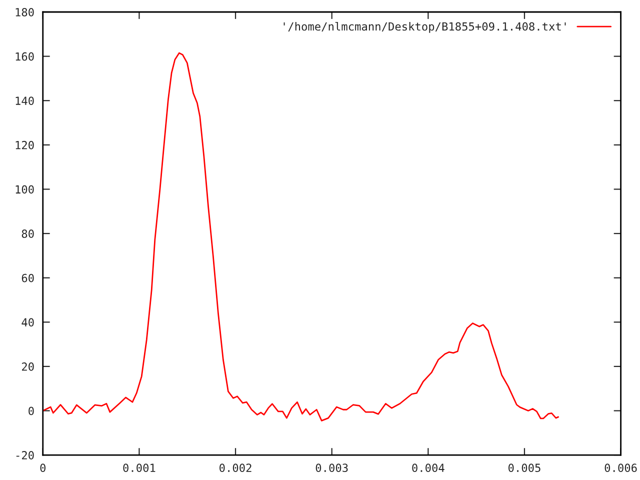  What do you see at coordinates (28, 366) in the screenshot?
I see `y-tick-label: 20` at bounding box center [28, 366].